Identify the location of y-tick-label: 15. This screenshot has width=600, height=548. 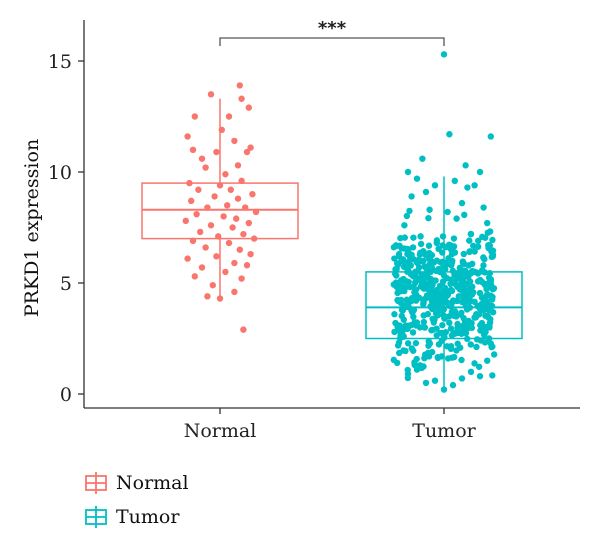
(60, 62).